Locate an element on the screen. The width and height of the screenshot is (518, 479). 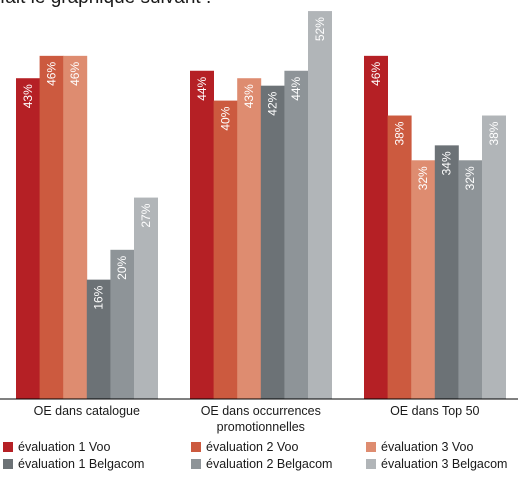
bar-series5-cat2 is located at coordinates (296, 234).